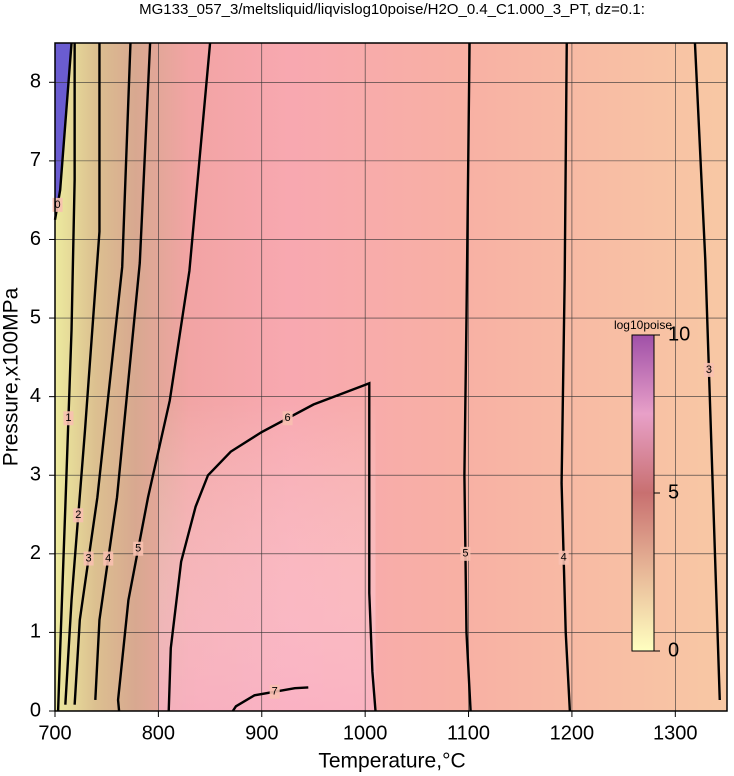  I want to click on colorbar-tick-label: 10, so click(679, 334).